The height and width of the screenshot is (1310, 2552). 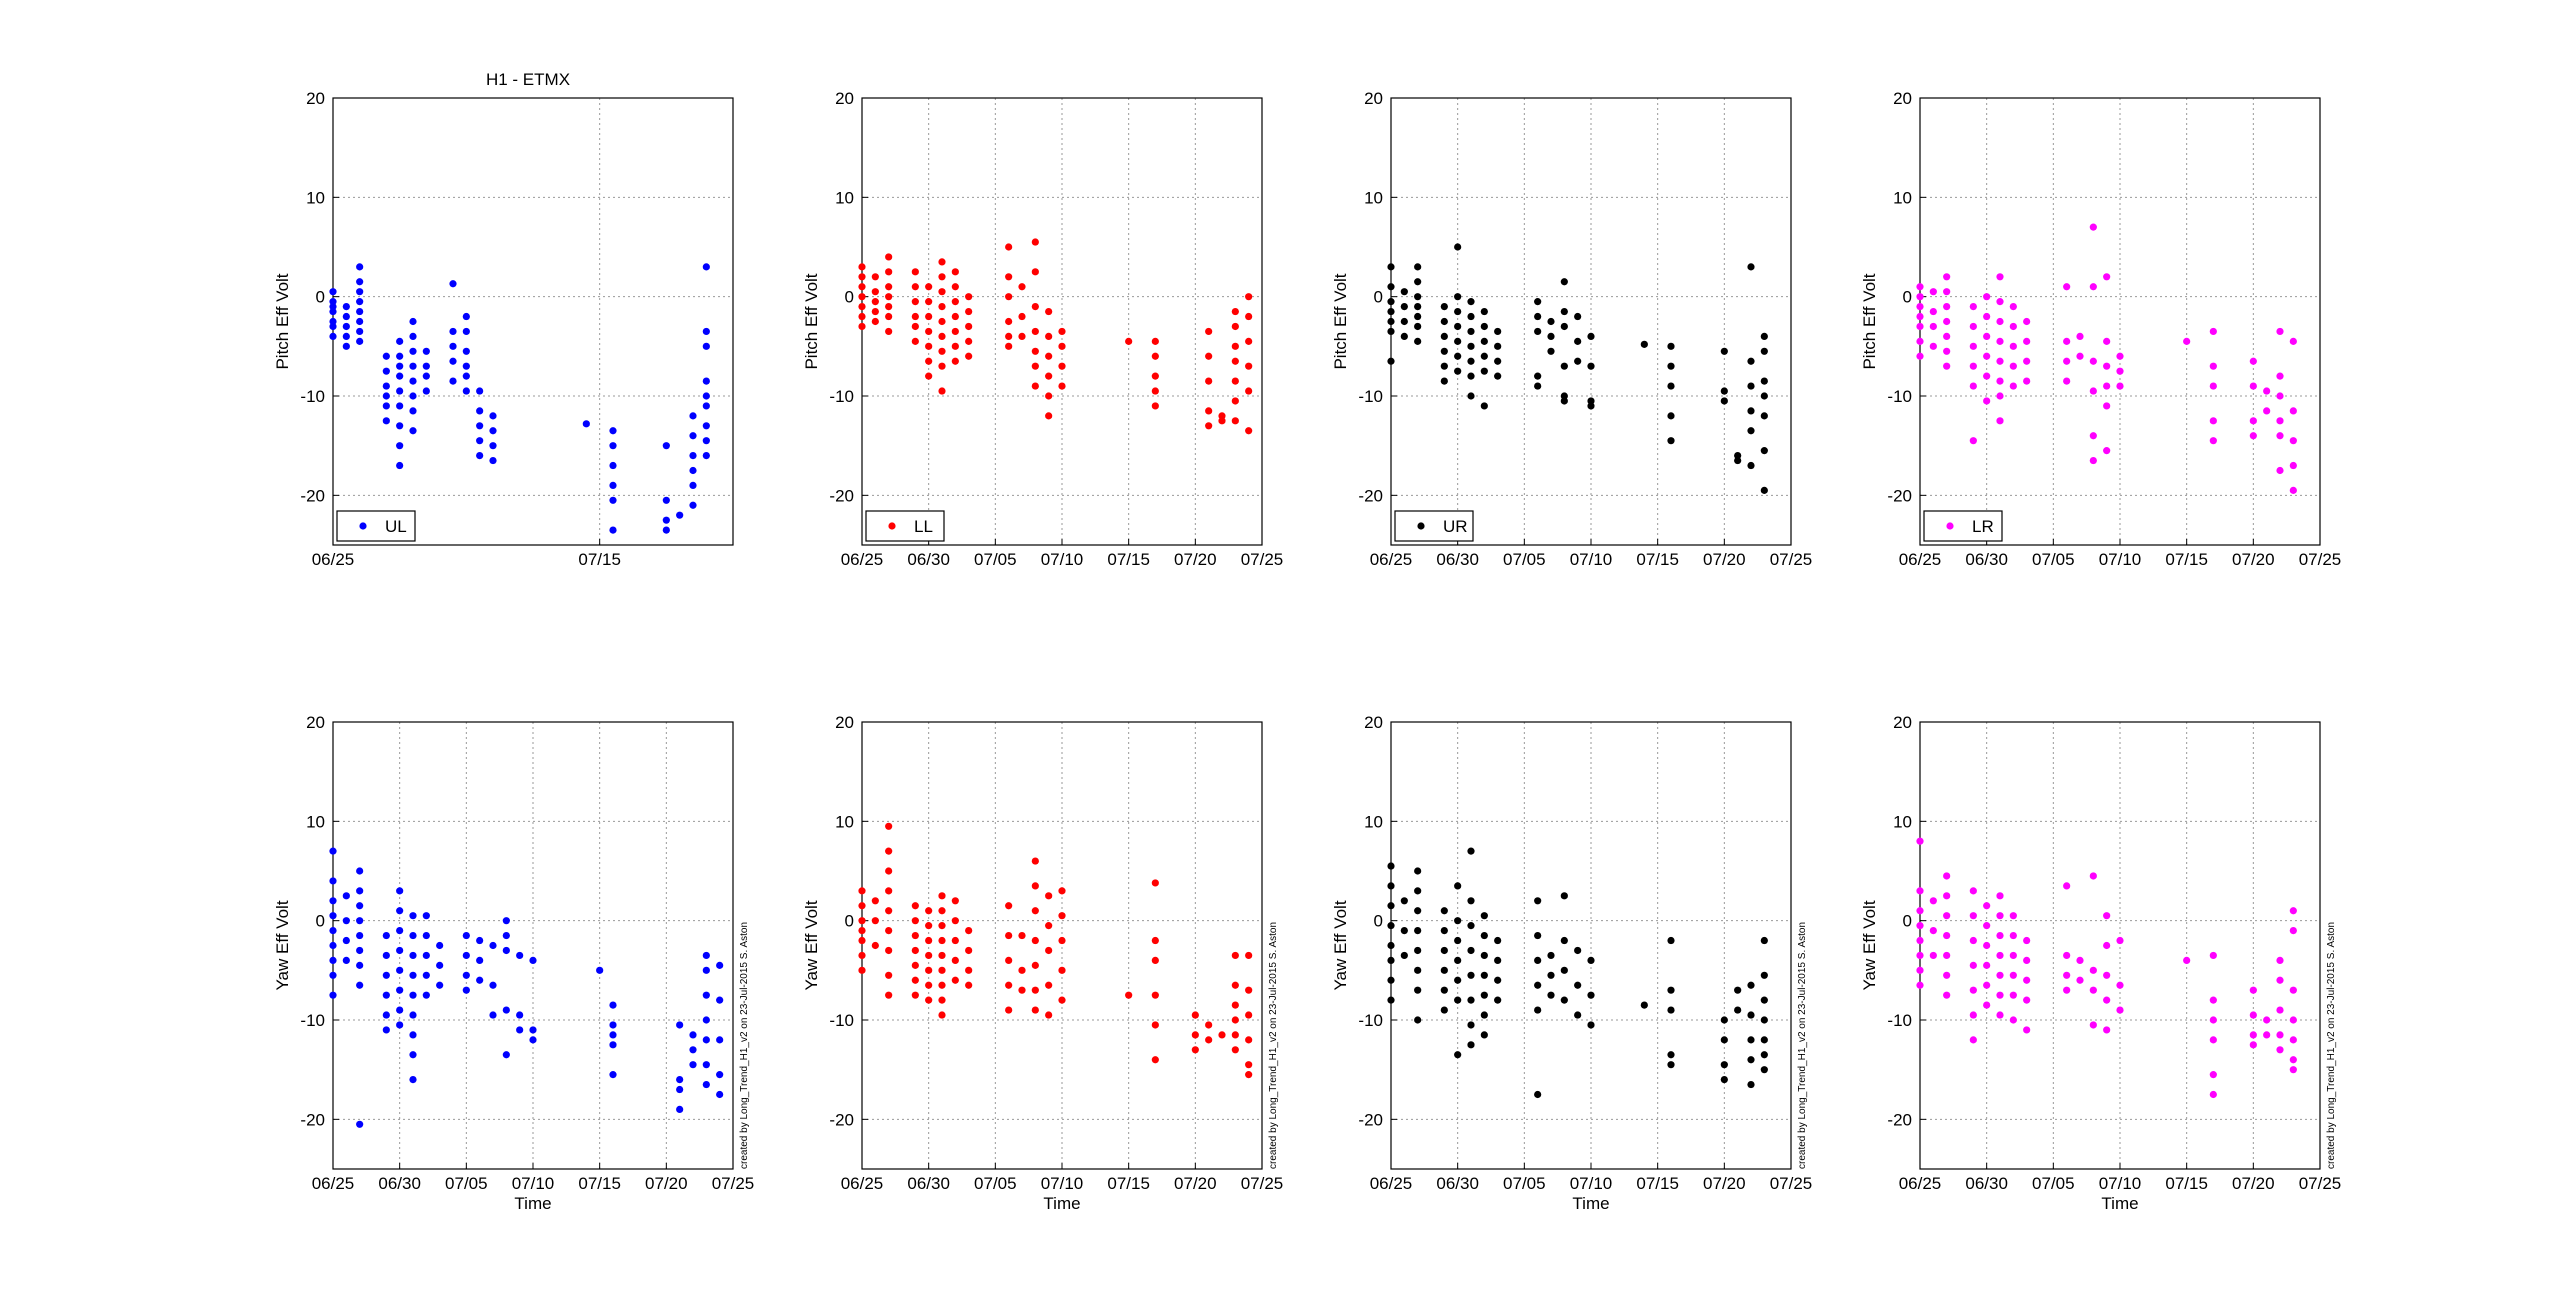 What do you see at coordinates (1907, 921) in the screenshot?
I see `y-tick-label: 0` at bounding box center [1907, 921].